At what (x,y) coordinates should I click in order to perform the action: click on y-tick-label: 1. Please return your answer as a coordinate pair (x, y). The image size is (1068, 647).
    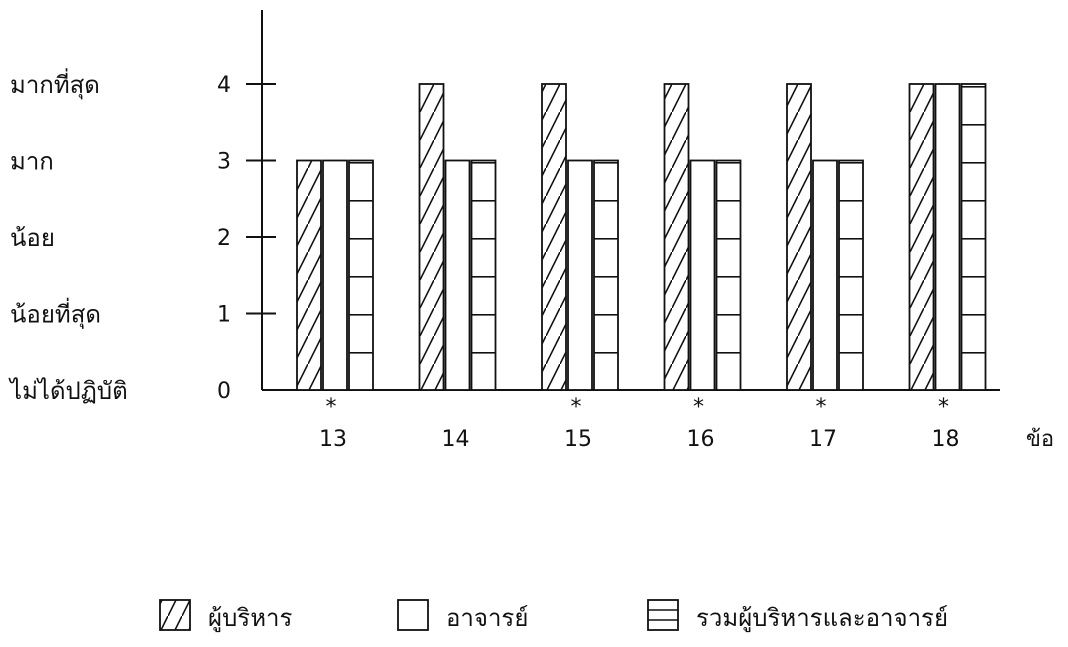
    Looking at the image, I should click on (224, 315).